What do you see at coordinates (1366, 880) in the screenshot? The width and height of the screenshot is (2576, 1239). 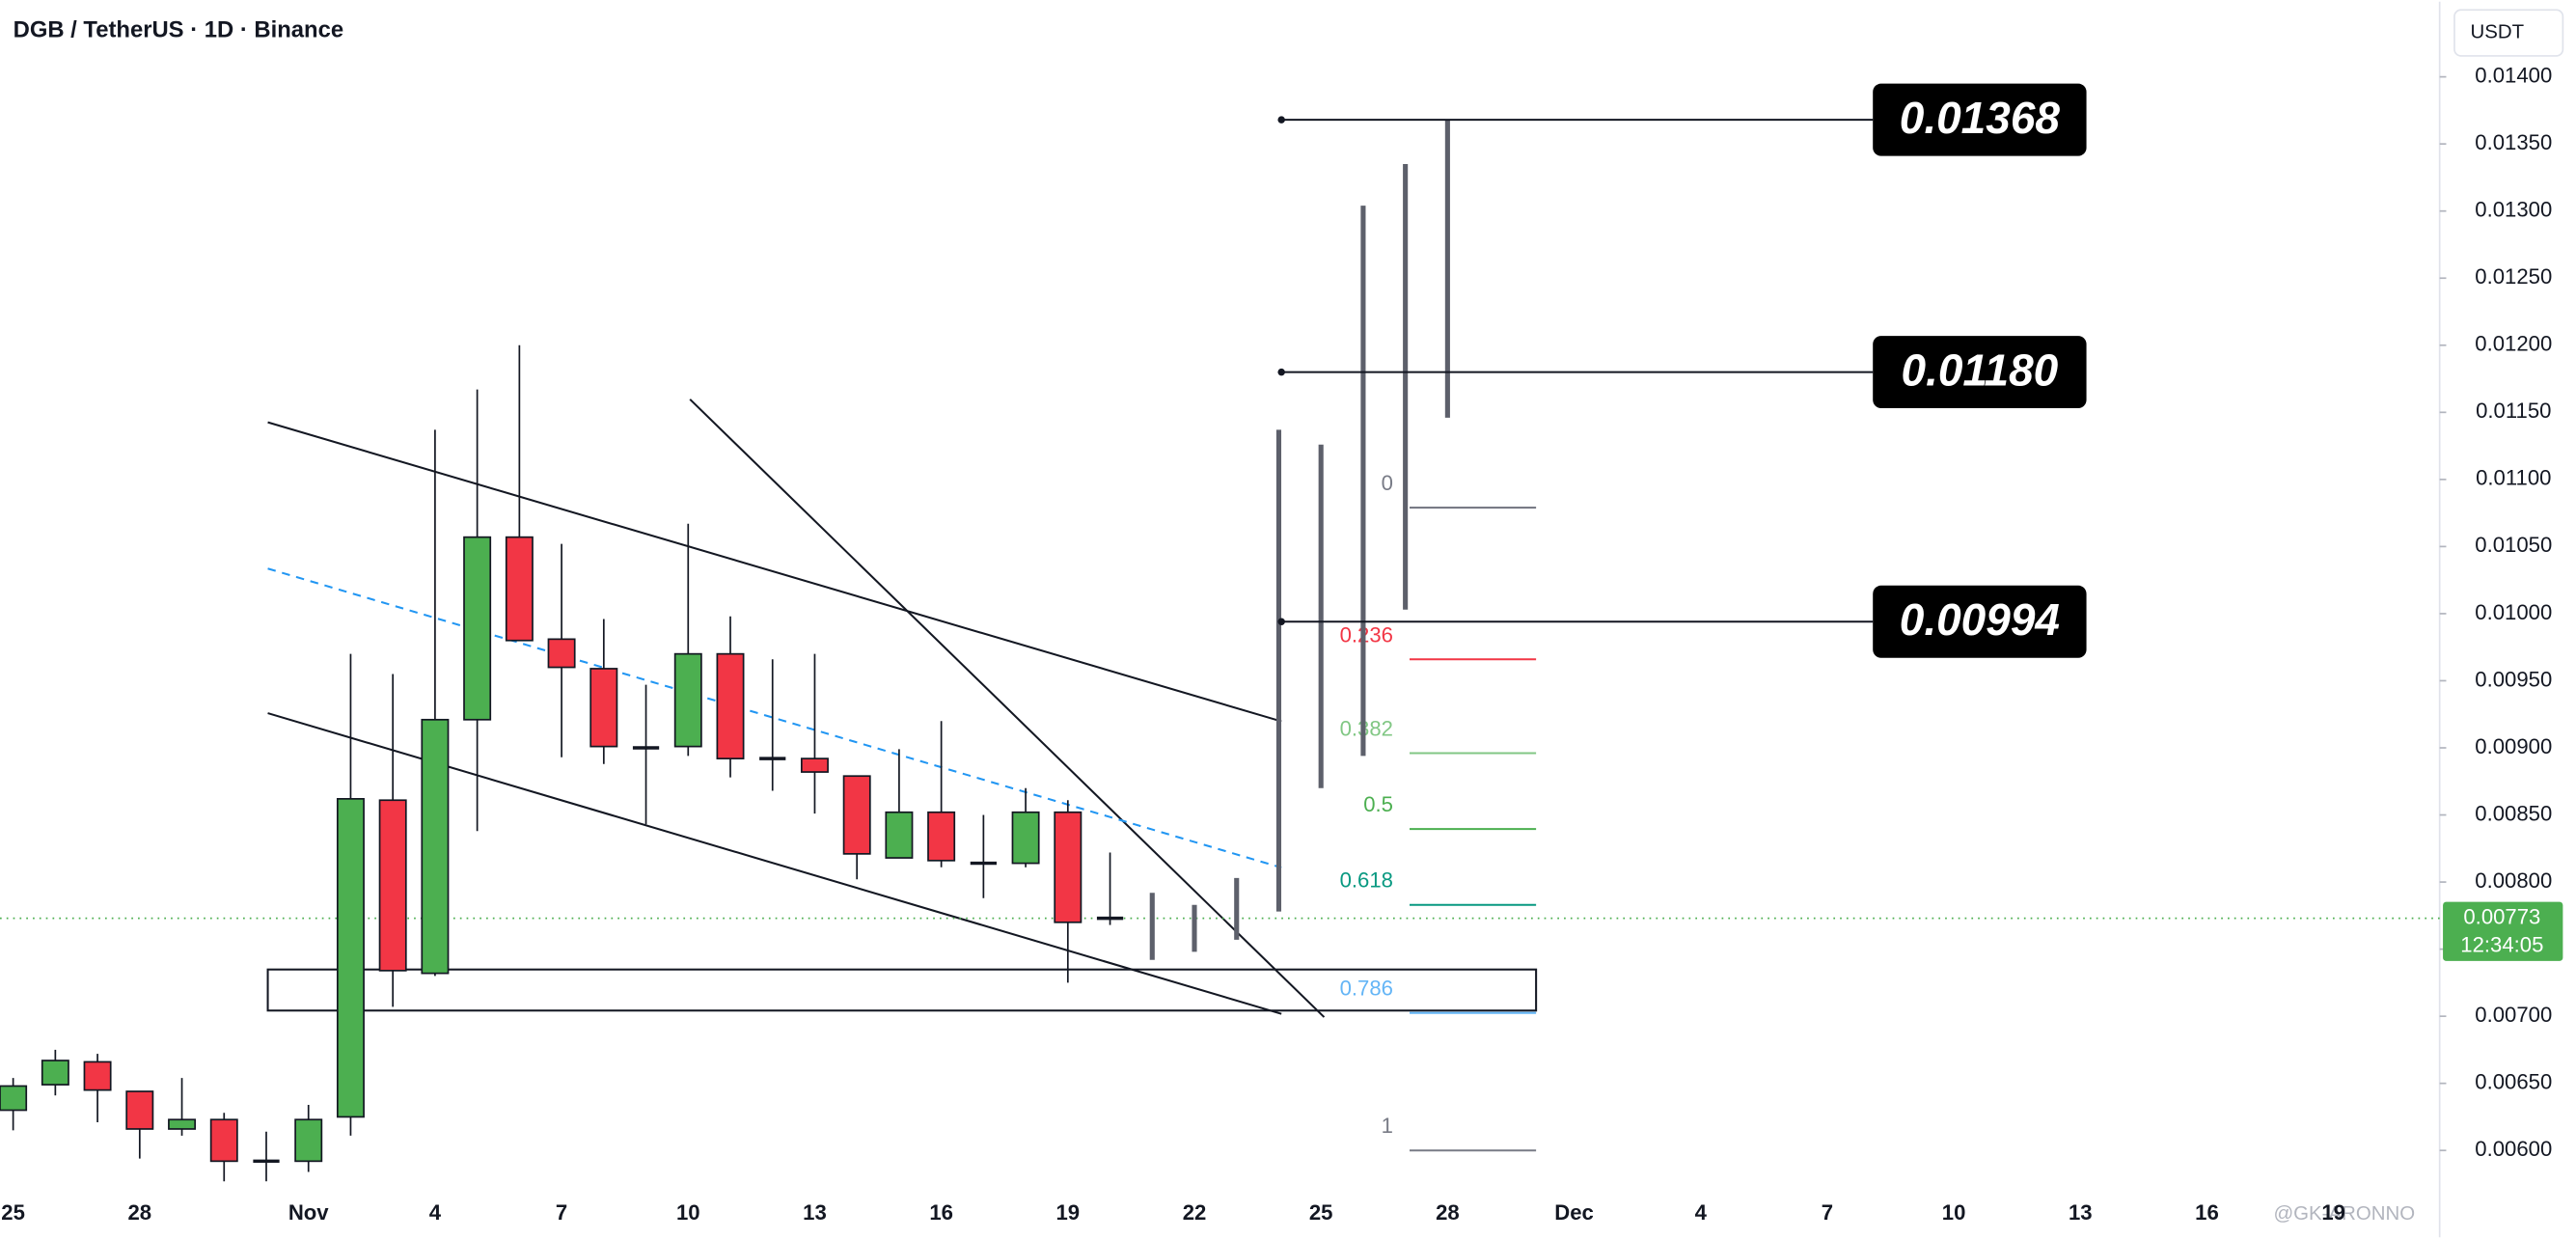 I see `fib-level-label: 0.618` at bounding box center [1366, 880].